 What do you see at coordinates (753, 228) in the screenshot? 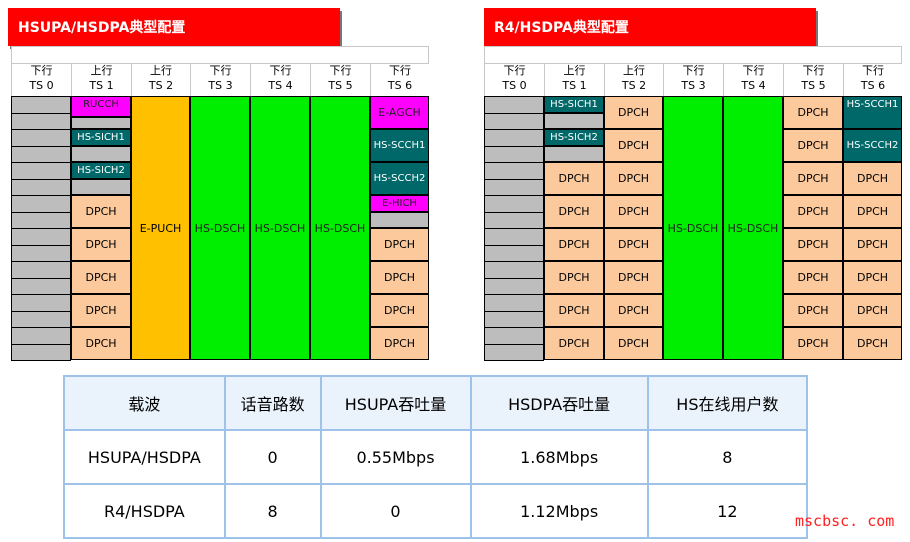
I see `ts4-channel: HS-DSCH` at bounding box center [753, 228].